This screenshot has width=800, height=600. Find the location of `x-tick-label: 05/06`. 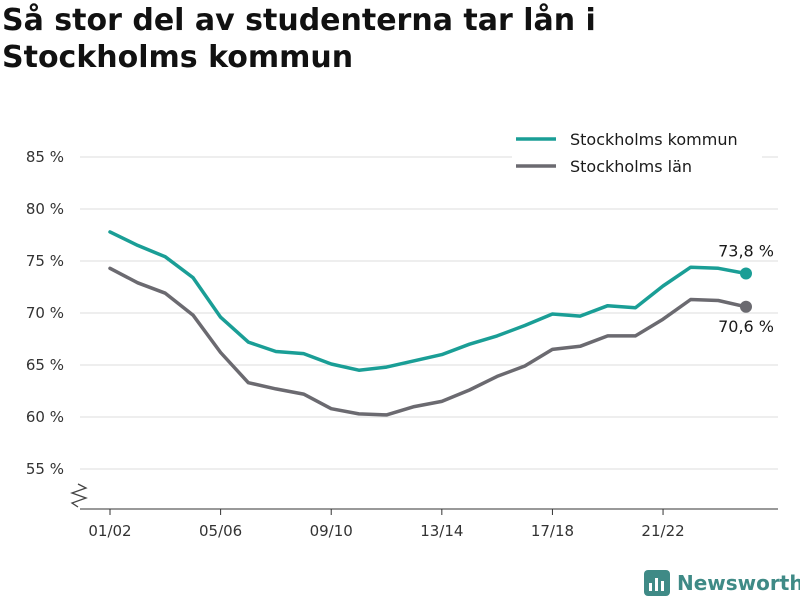

x-tick-label: 05/06 is located at coordinates (220, 531).